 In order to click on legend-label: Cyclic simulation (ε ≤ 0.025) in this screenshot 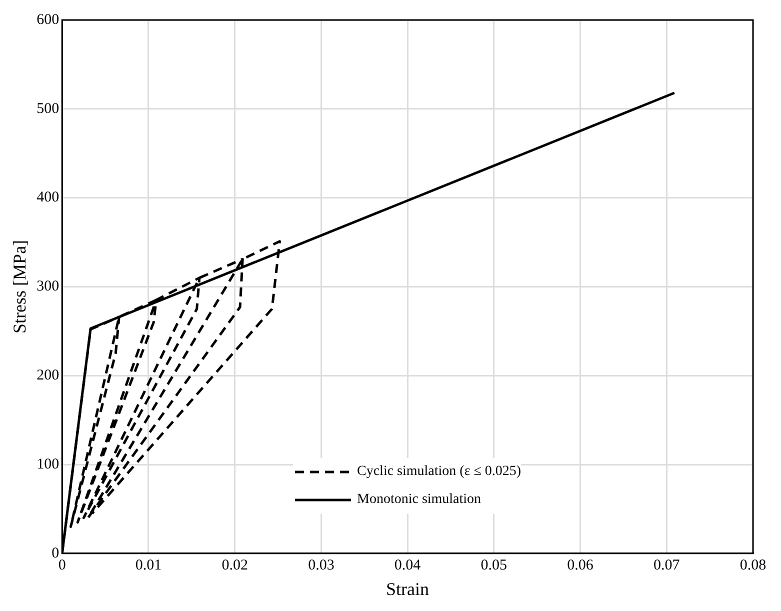, I will do `click(439, 472)`.